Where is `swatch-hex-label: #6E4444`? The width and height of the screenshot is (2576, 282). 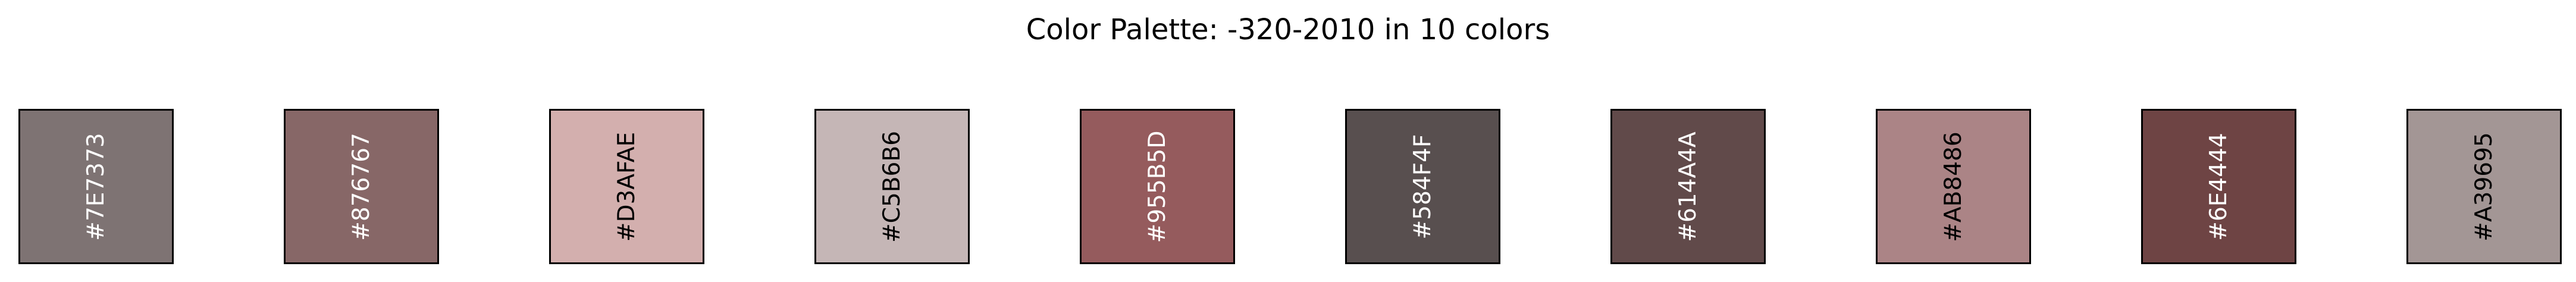
swatch-hex-label: #6E4444 is located at coordinates (2218, 186).